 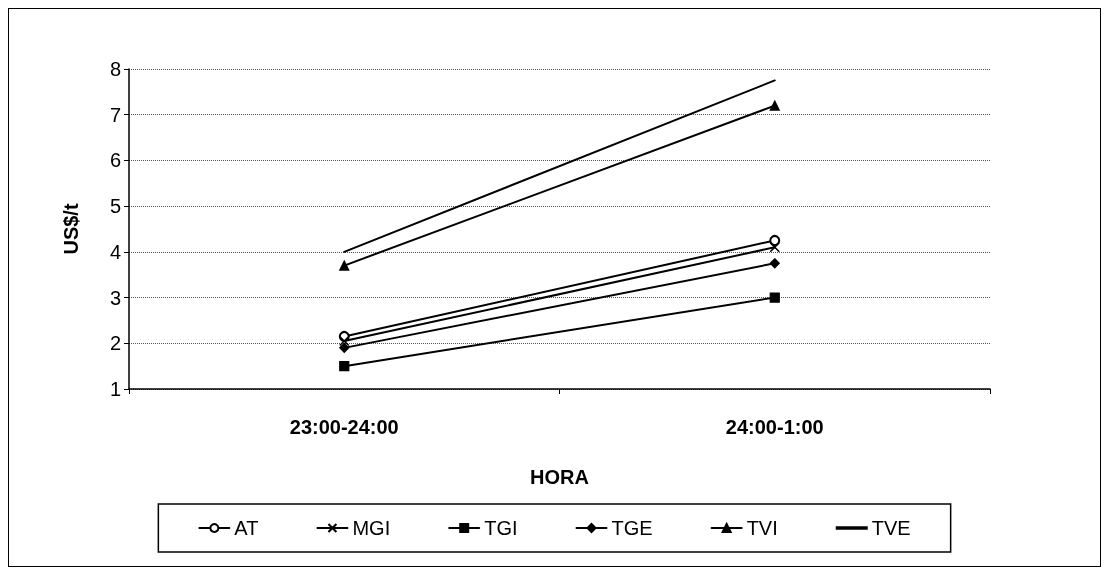 I want to click on x-axis-title: HORA, so click(x=559, y=477).